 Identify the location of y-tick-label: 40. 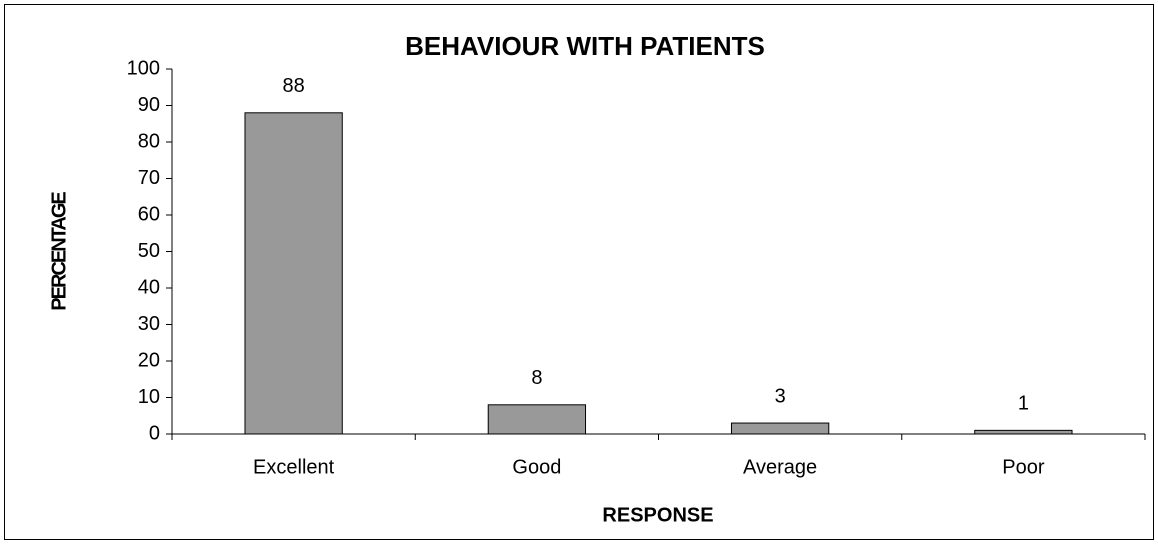
(149, 287).